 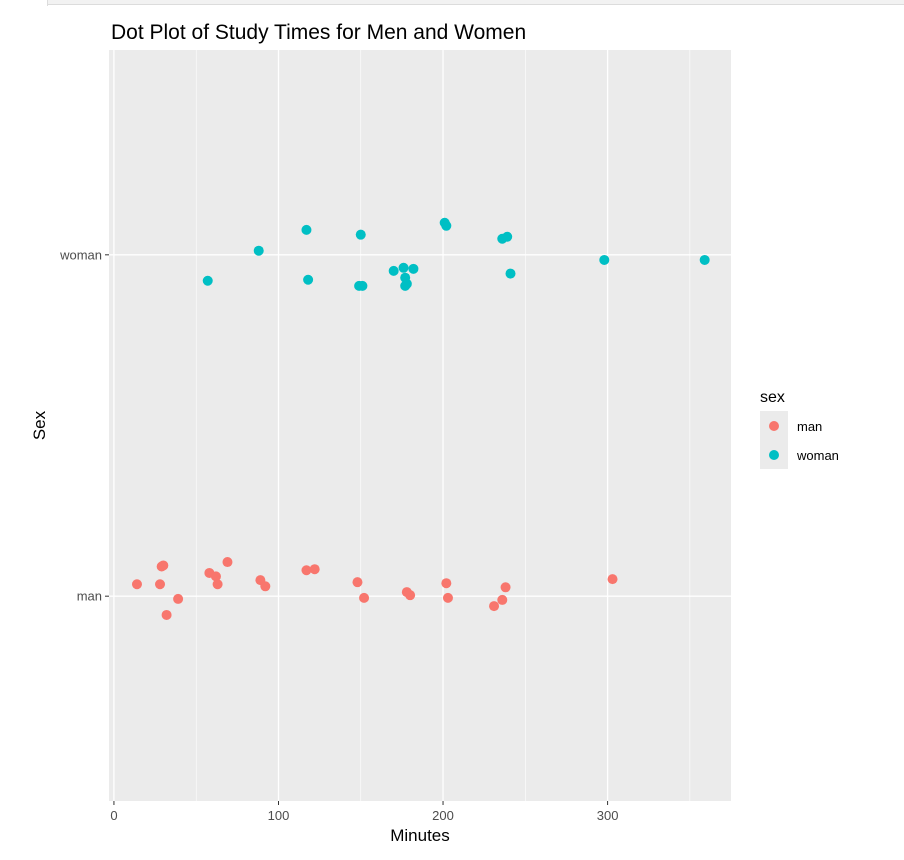 I want to click on window-top-strip, so click(x=476, y=2).